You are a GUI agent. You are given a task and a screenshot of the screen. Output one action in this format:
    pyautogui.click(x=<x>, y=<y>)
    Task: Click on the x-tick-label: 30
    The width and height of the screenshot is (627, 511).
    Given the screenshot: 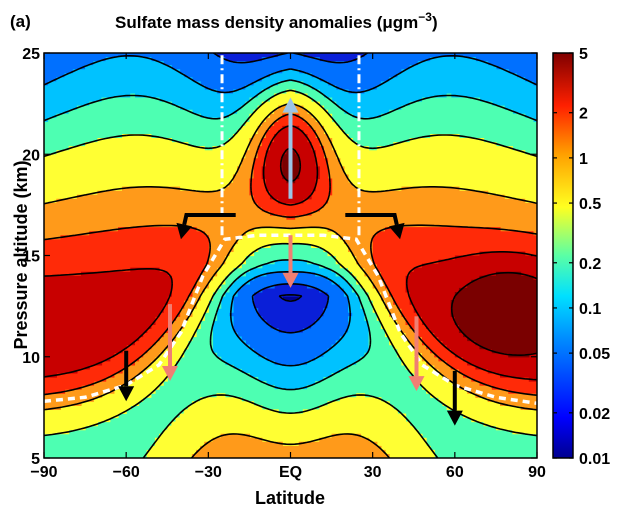 What is the action you would take?
    pyautogui.click(x=373, y=472)
    